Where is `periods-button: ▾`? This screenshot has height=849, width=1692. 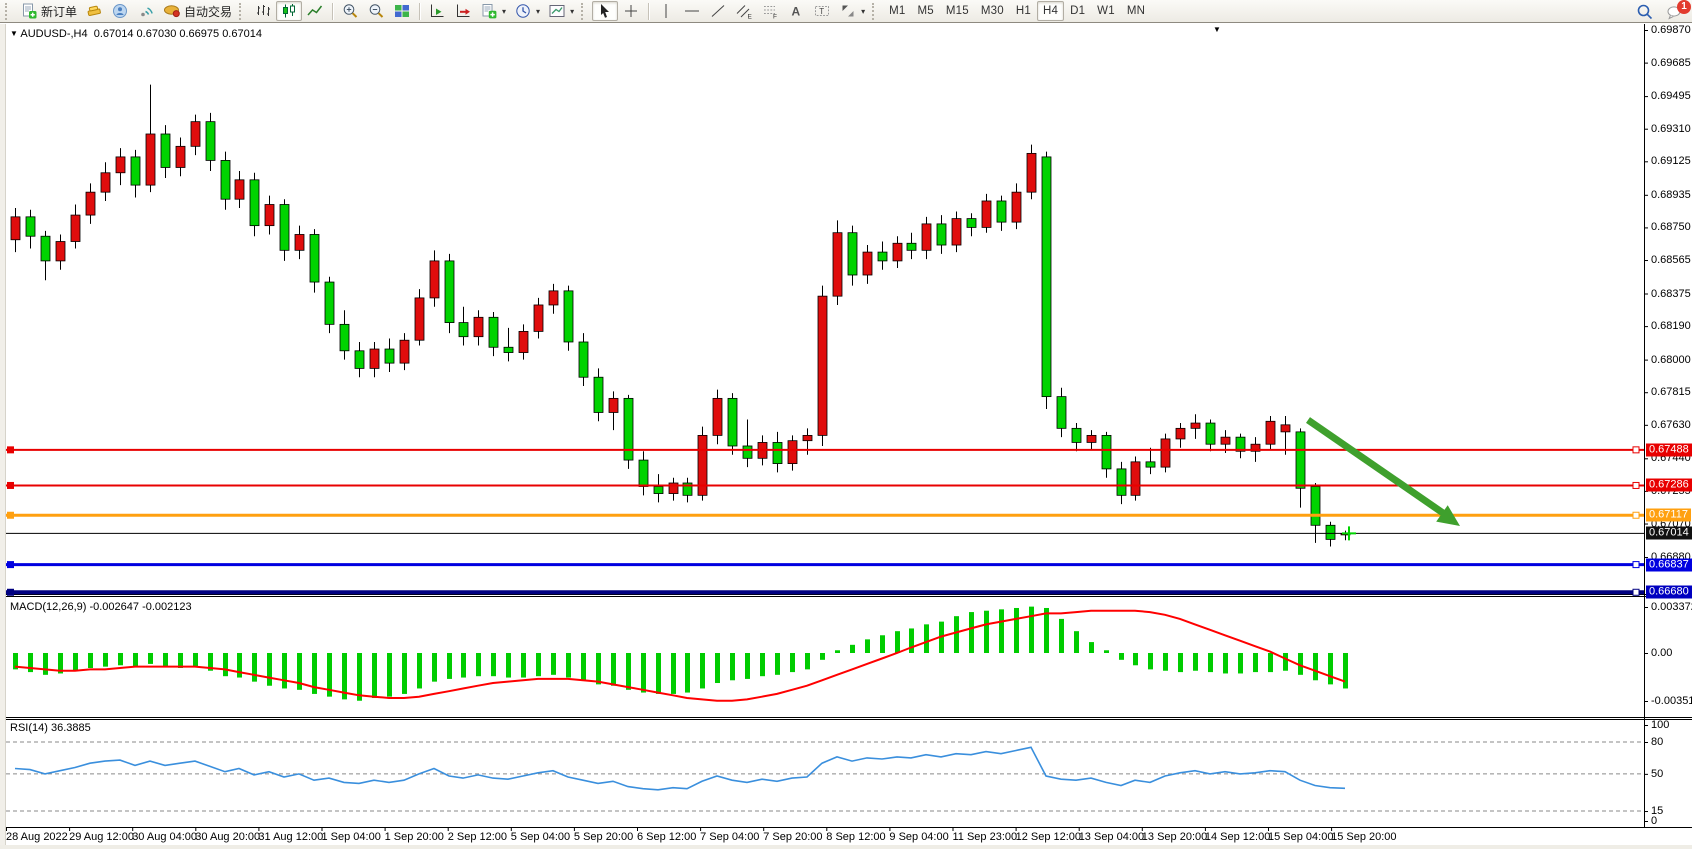 periods-button: ▾ is located at coordinates (527, 11).